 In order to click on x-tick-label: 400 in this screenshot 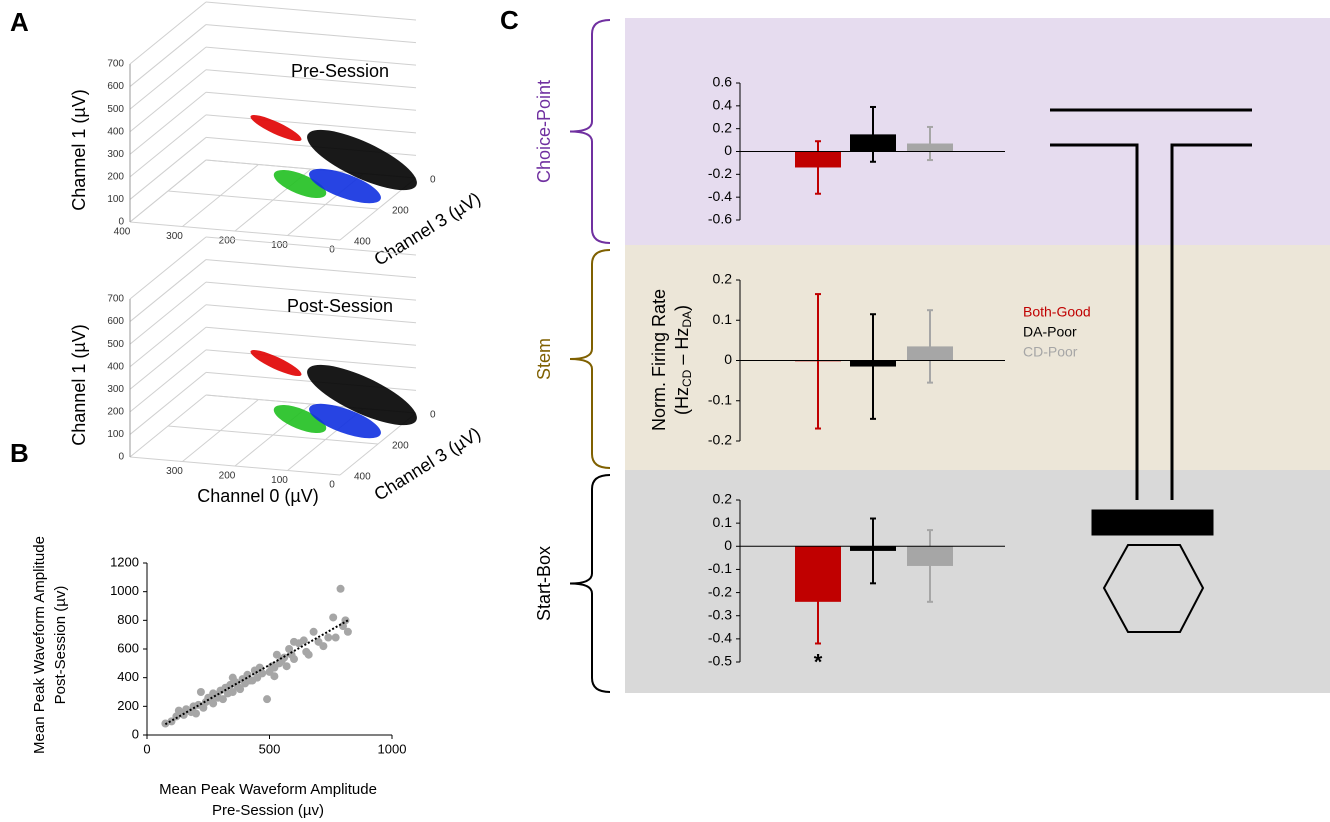, I will do `click(122, 232)`.